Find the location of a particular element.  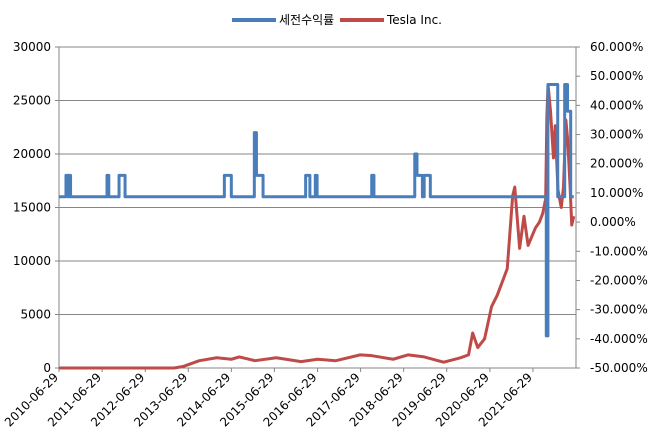

right-tick-label: 50.000% is located at coordinates (616, 76).